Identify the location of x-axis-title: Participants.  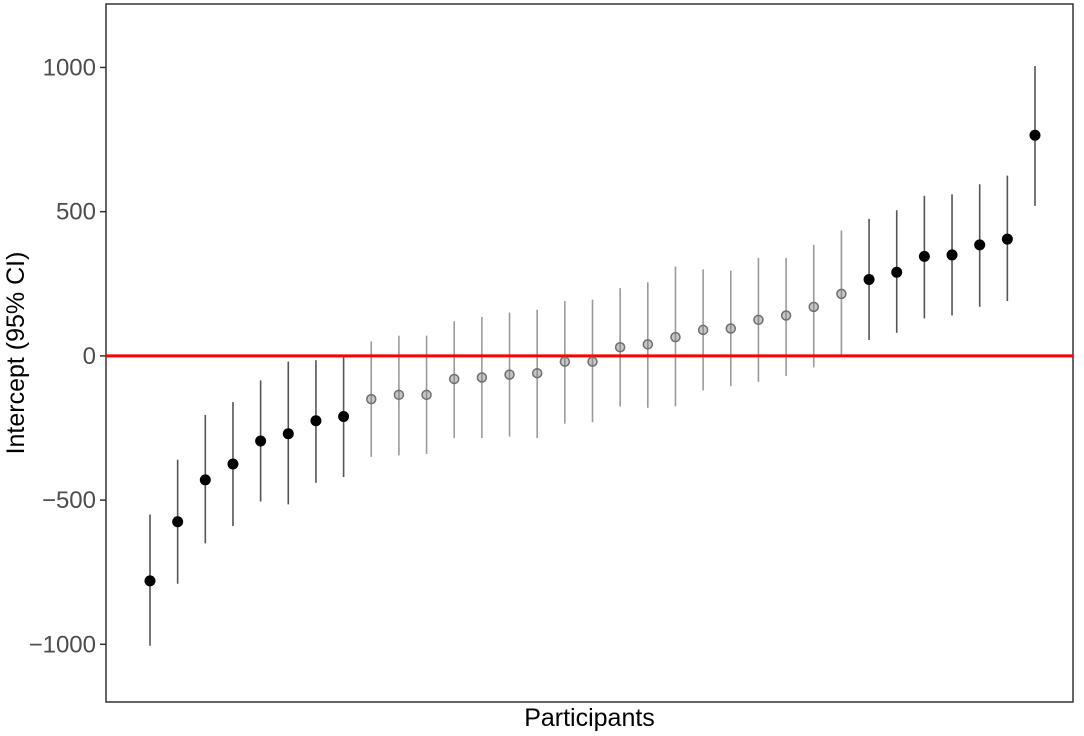
(589, 718).